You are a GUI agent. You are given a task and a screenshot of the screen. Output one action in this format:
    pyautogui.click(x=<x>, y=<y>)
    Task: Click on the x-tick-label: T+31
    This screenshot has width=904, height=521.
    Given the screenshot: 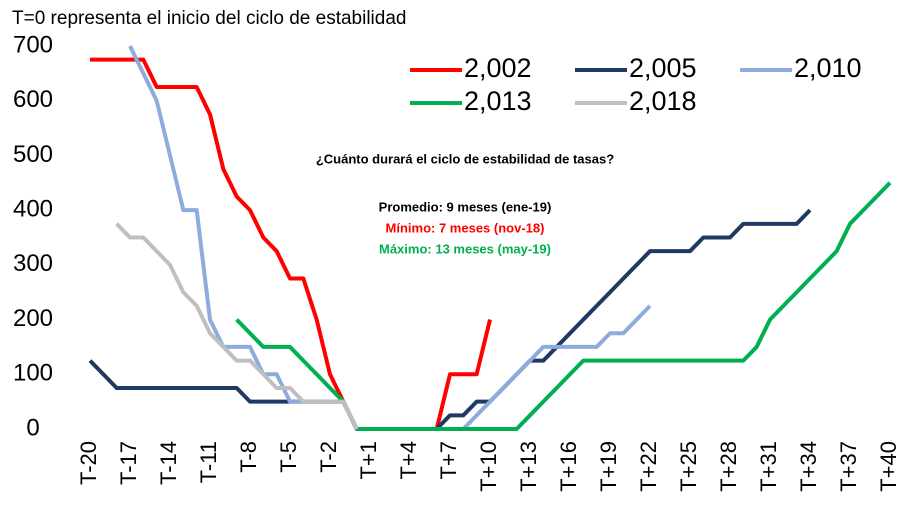 What is the action you would take?
    pyautogui.click(x=768, y=466)
    